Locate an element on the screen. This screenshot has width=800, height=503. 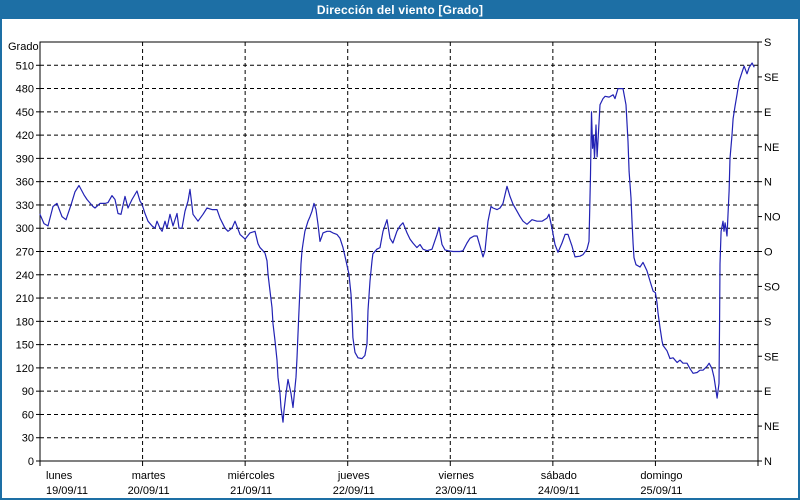
compass-tick-label: O is located at coordinates (768, 253).